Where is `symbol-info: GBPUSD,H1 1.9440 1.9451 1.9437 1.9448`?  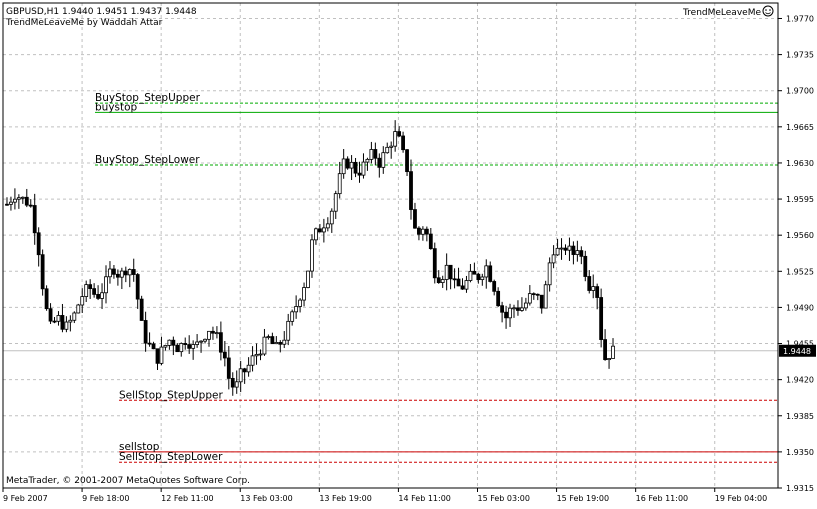 symbol-info: GBPUSD,H1 1.9440 1.9451 1.9437 1.9448 is located at coordinates (101, 12).